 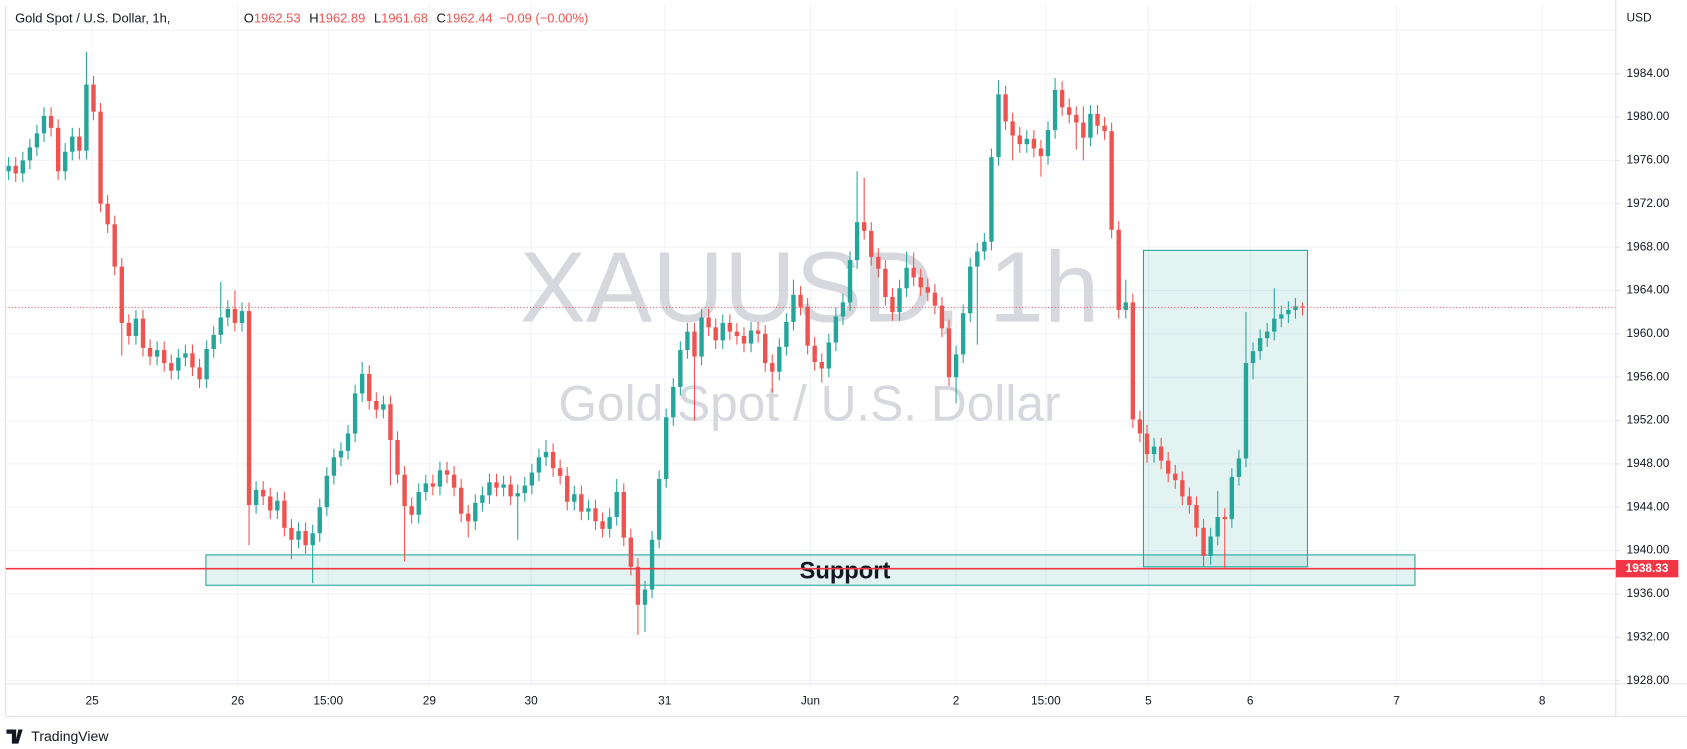 What do you see at coordinates (70, 736) in the screenshot?
I see `branding-text: TradingView` at bounding box center [70, 736].